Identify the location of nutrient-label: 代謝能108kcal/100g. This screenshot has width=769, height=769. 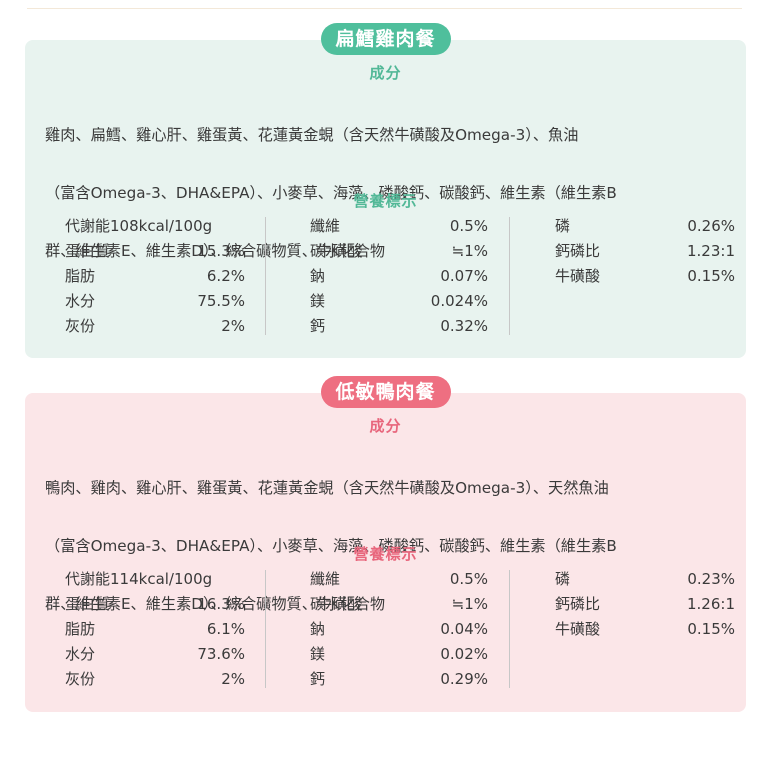
(139, 226).